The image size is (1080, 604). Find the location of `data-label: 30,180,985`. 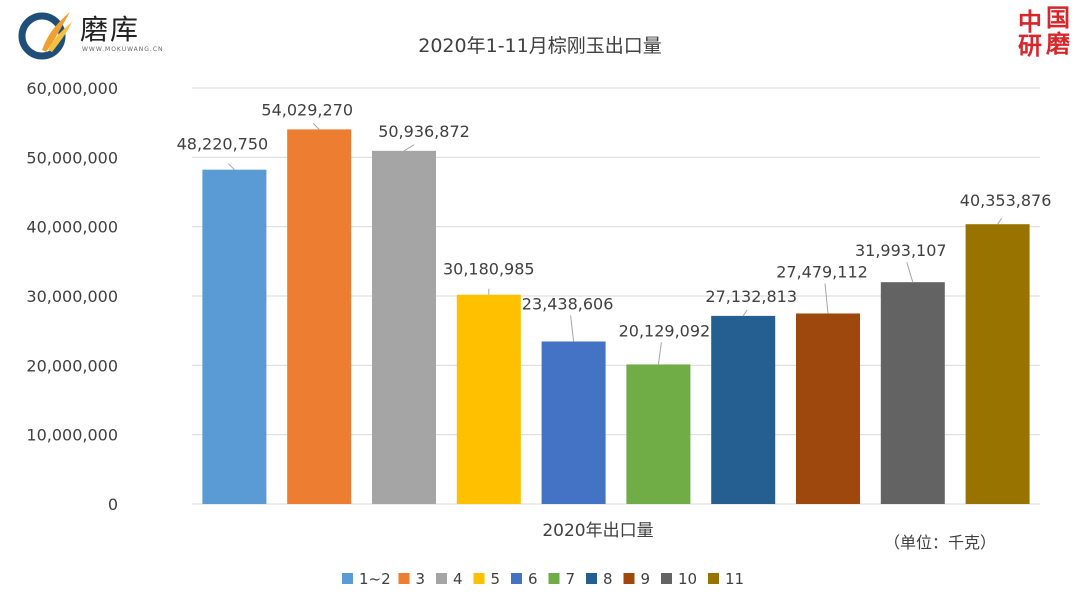

data-label: 30,180,985 is located at coordinates (489, 269).